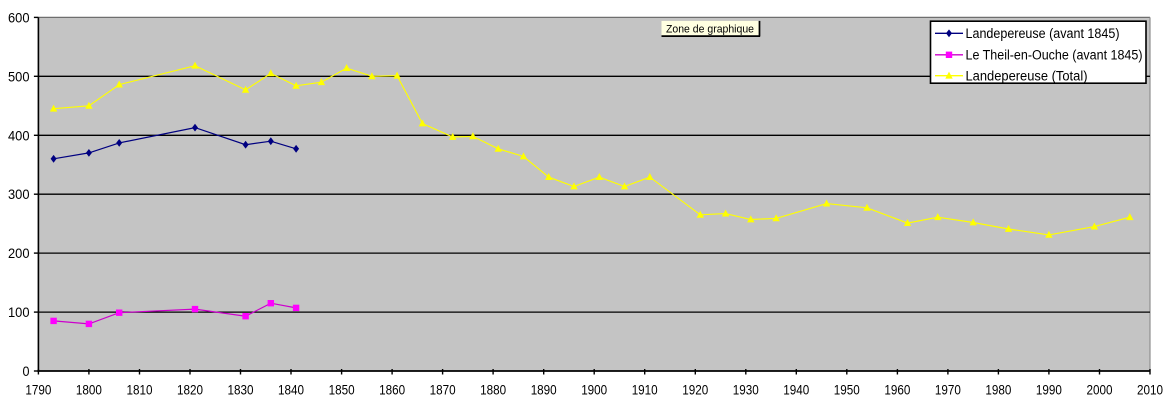 The image size is (1165, 407). Describe the element at coordinates (645, 390) in the screenshot. I see `svg-text: 1910` at that location.